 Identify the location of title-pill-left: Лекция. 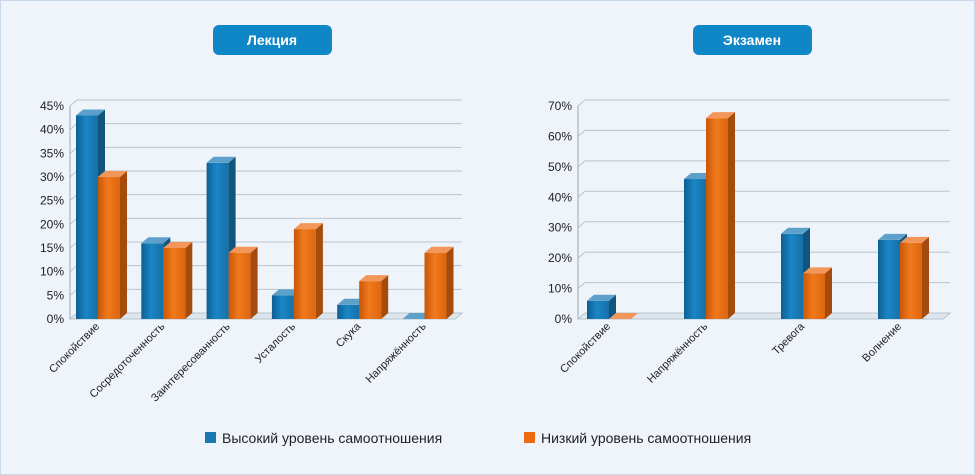
(272, 40).